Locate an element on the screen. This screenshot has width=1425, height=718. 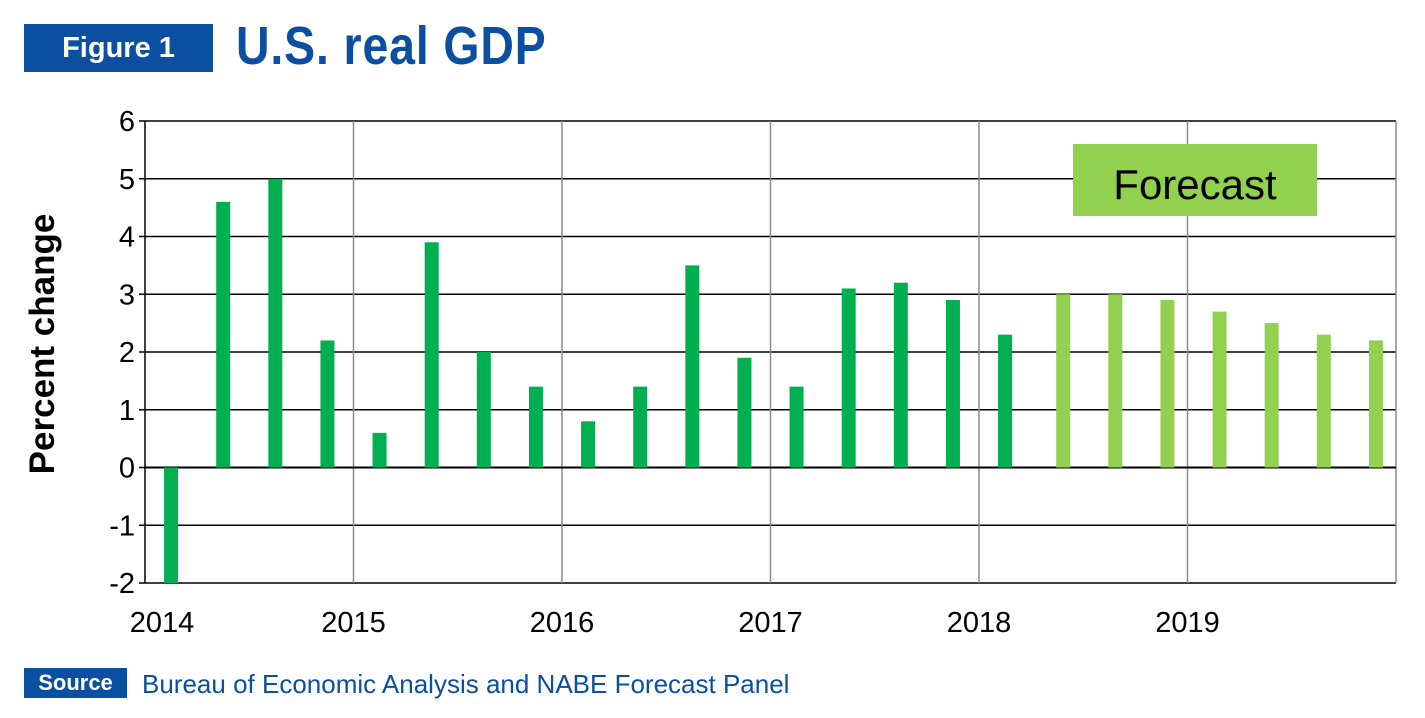
bar-2014Q2 is located at coordinates (223, 334).